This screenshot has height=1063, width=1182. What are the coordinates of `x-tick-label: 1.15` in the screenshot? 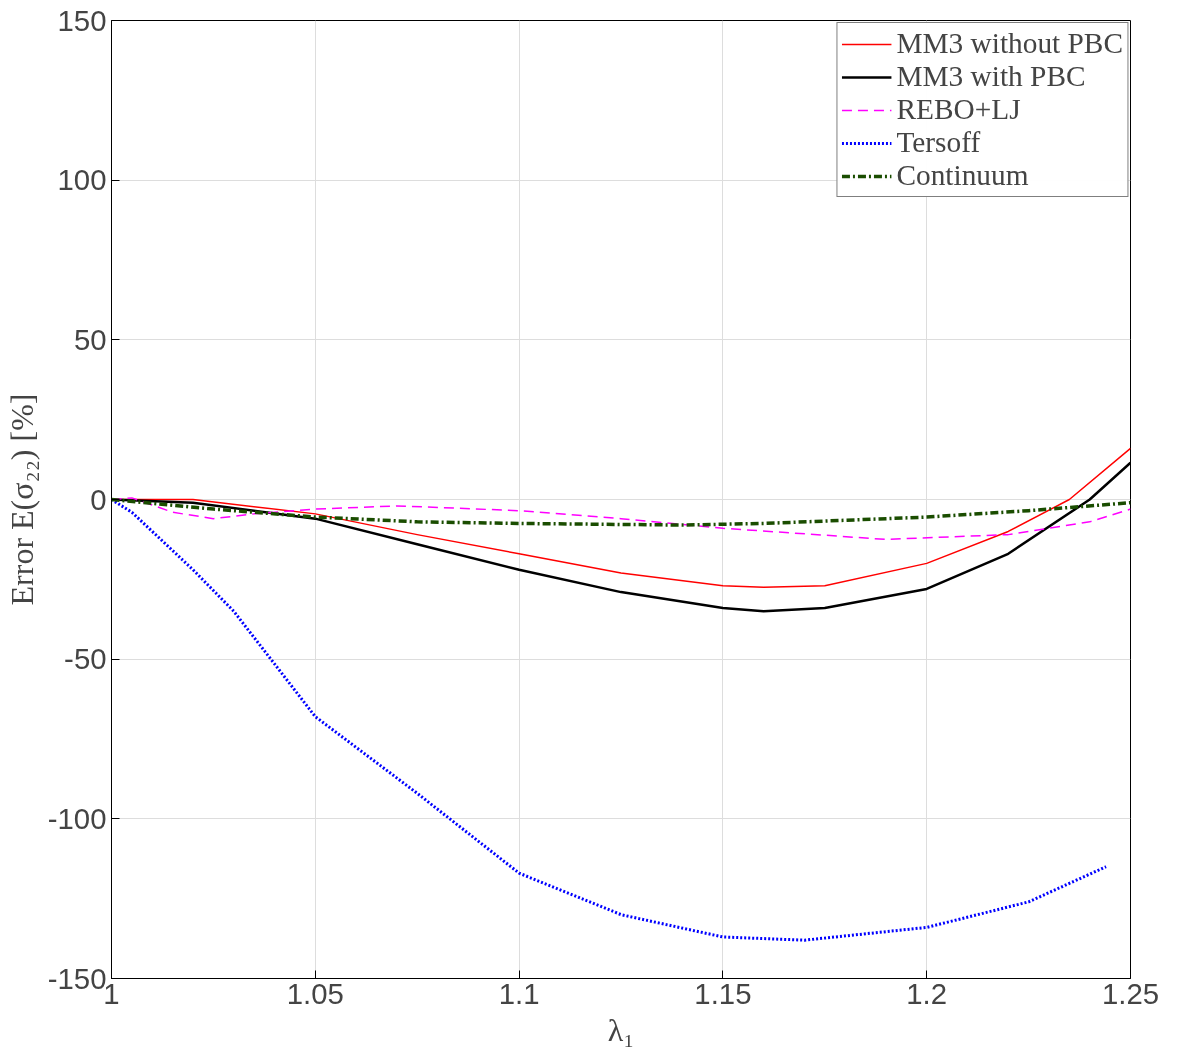 It's located at (723, 993).